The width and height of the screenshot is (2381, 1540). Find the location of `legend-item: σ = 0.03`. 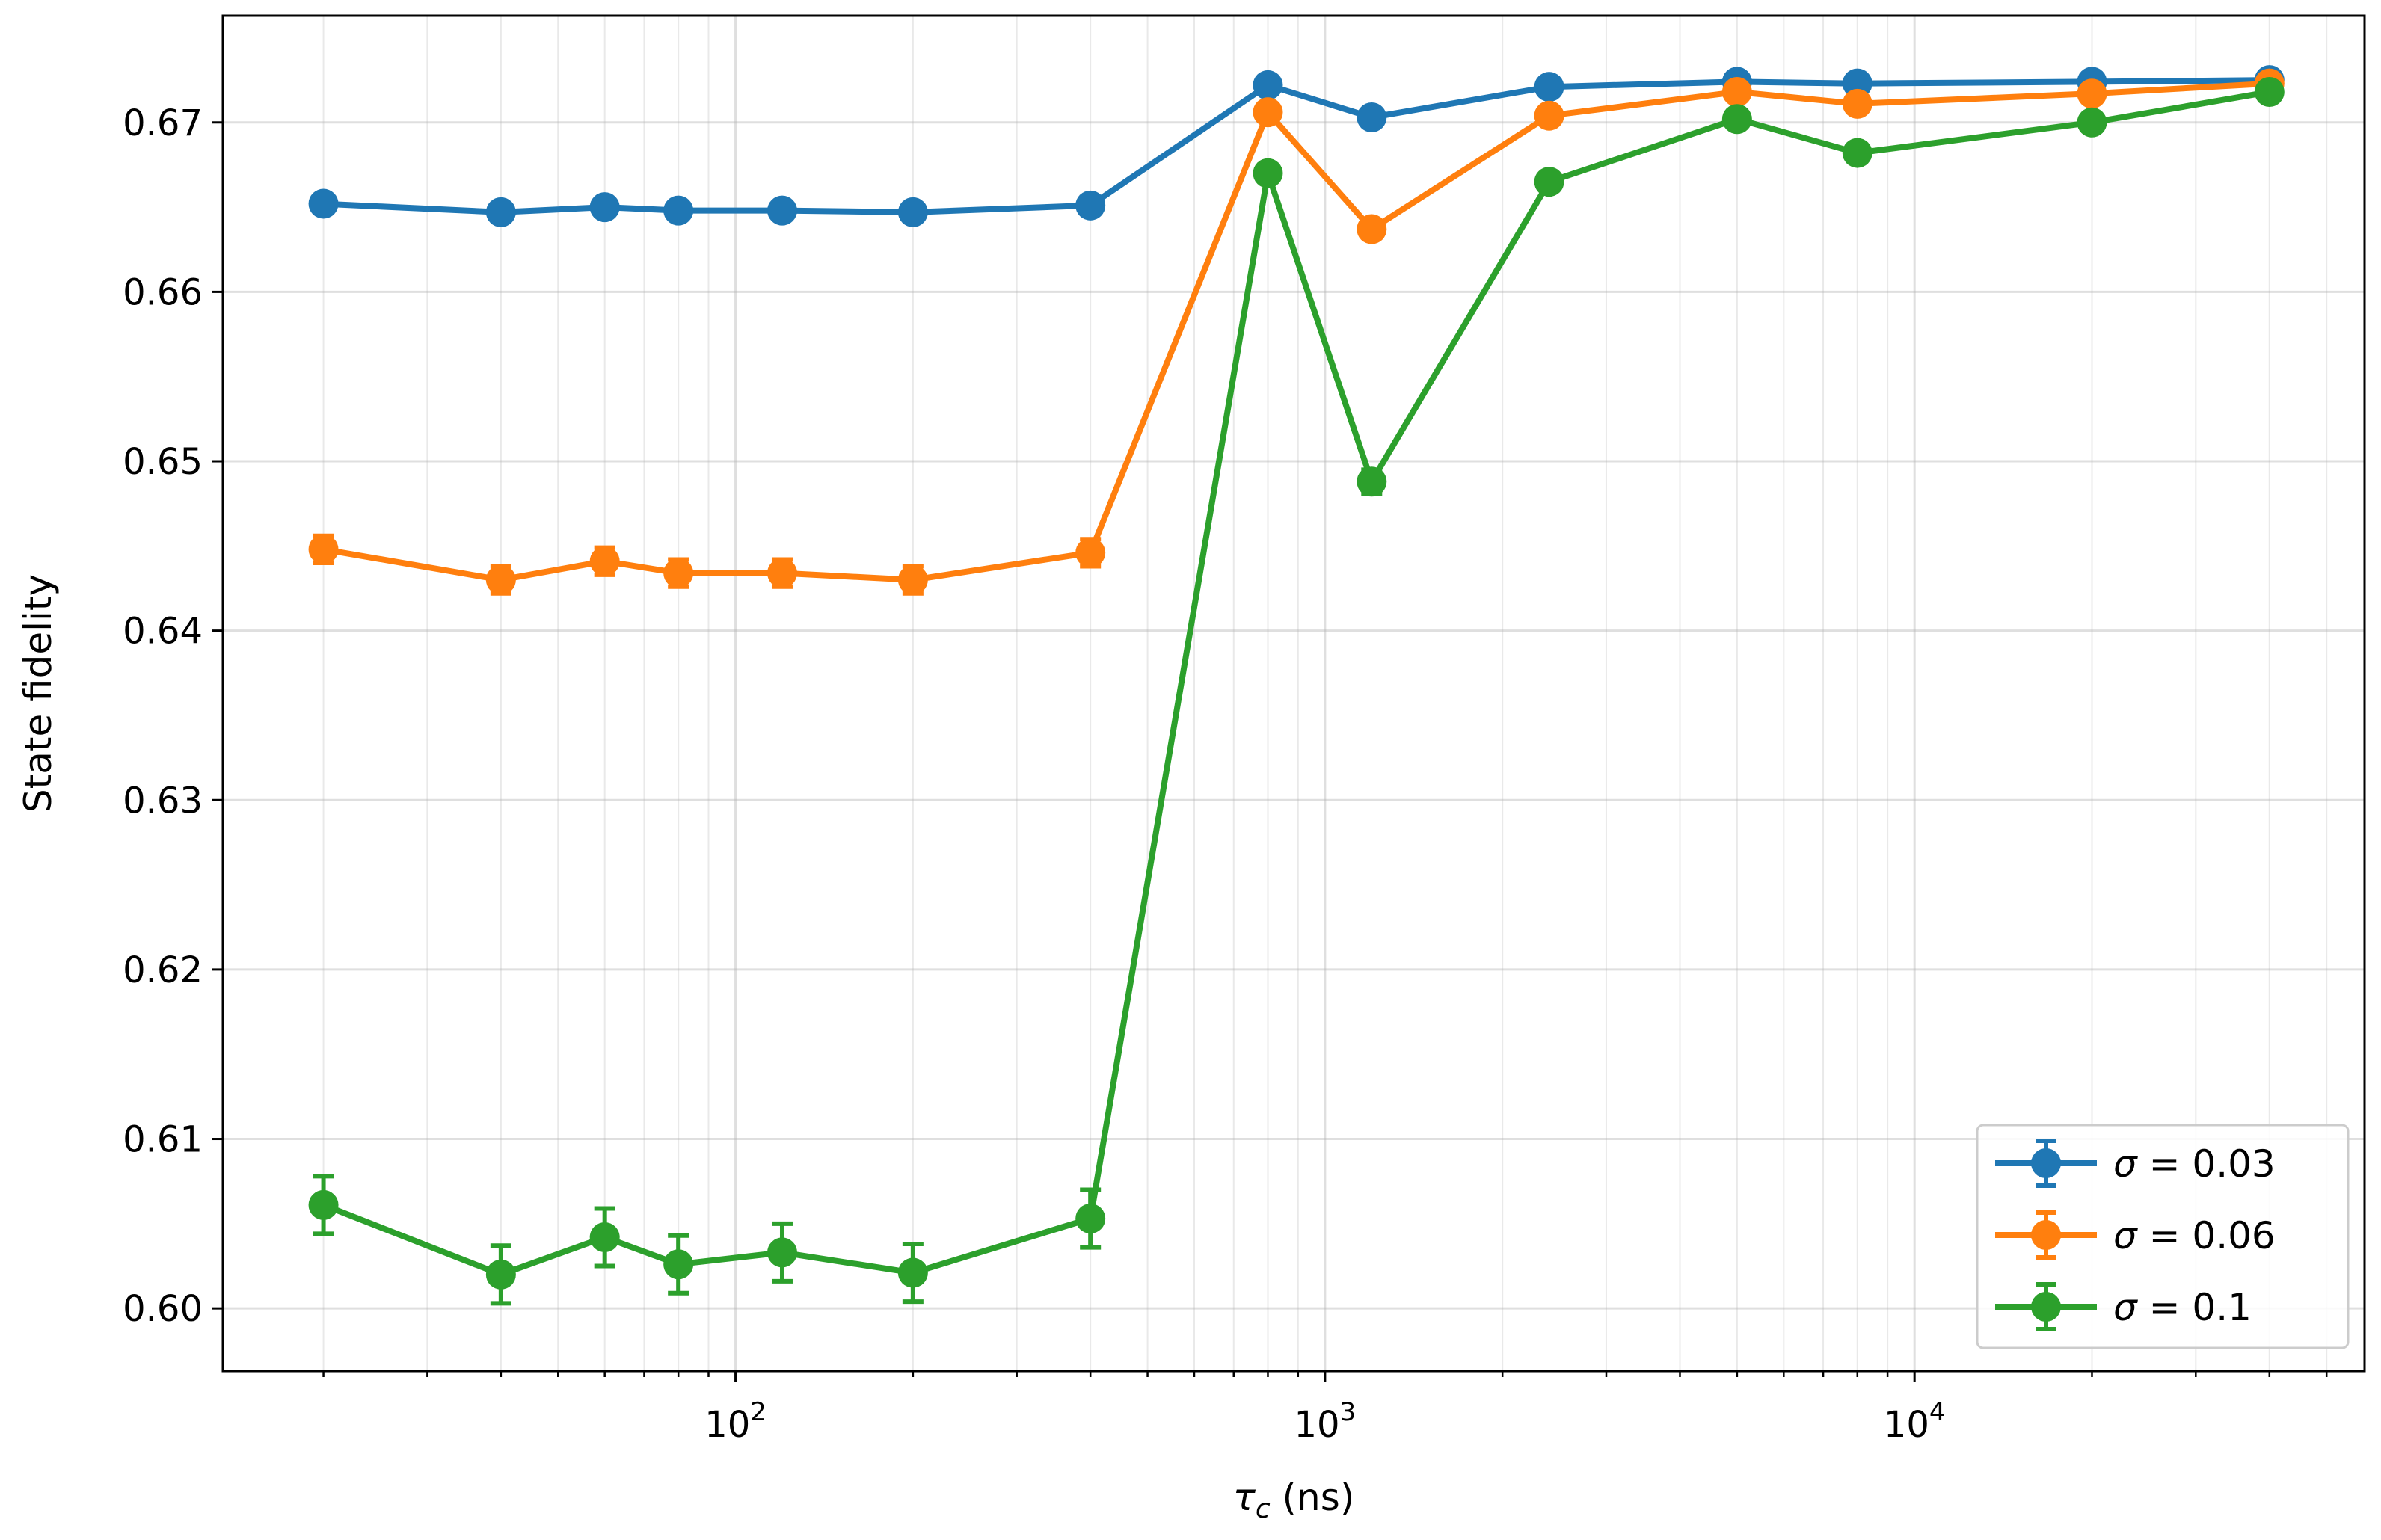

legend-item: σ = 0.03 is located at coordinates (2135, 1163).